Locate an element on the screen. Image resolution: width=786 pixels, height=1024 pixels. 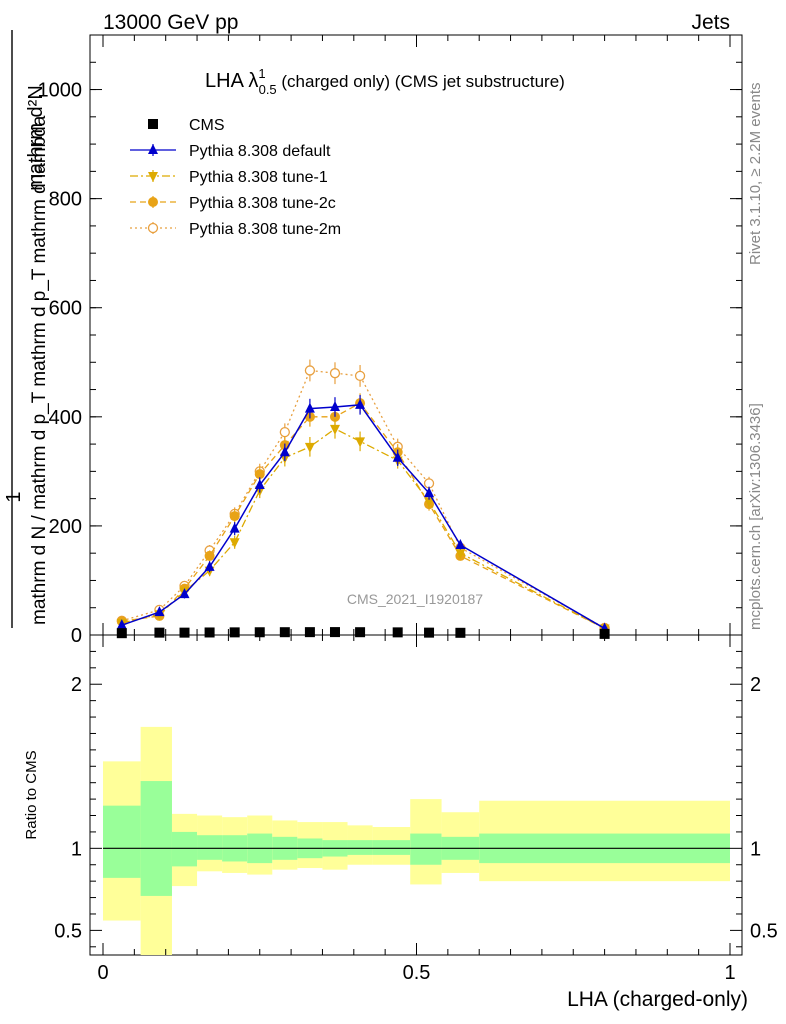
legend-entry: CMS is located at coordinates (186, 125).